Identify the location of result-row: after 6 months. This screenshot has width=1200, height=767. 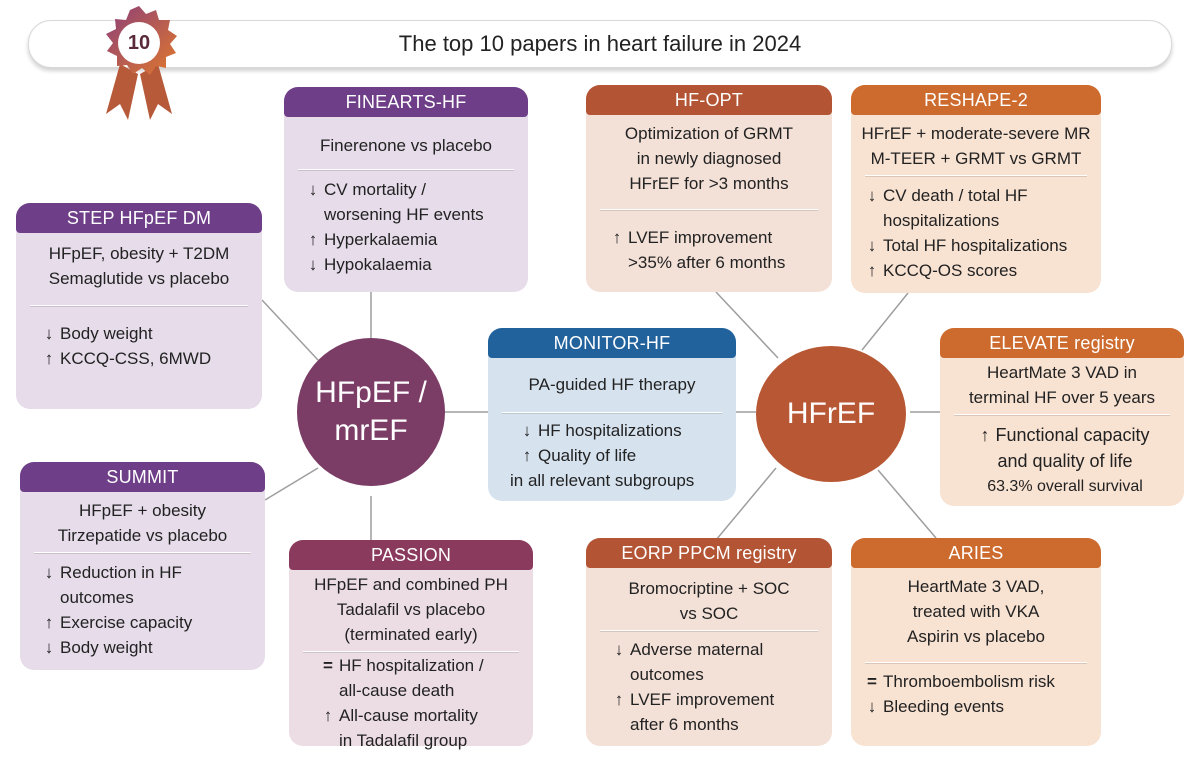
(691, 724).